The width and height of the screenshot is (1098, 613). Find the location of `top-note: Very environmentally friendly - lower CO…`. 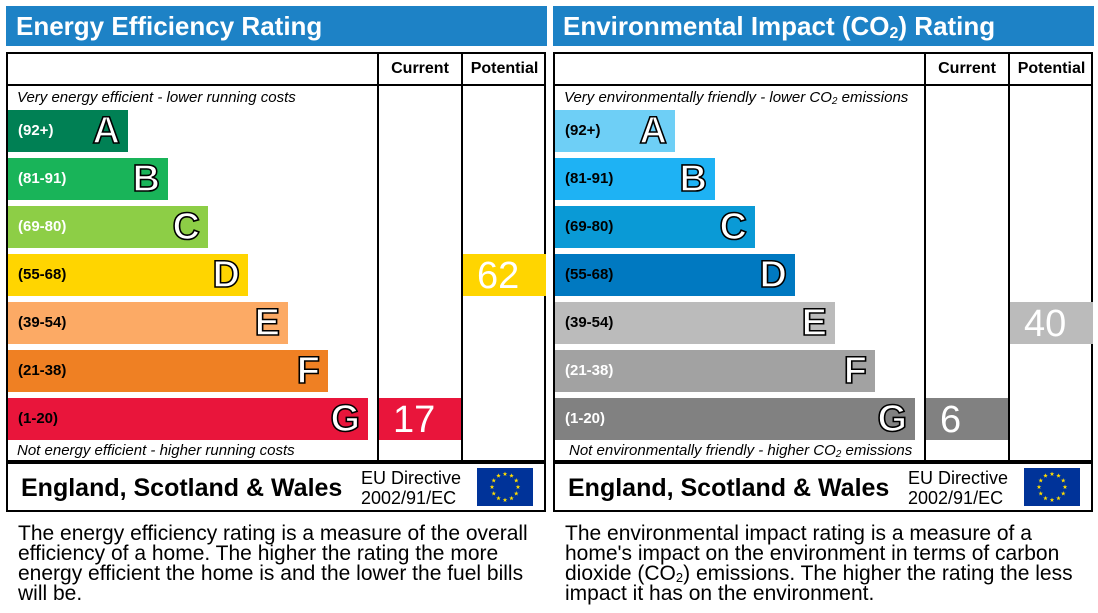

top-note: Very environmentally friendly - lower CO… is located at coordinates (736, 98).